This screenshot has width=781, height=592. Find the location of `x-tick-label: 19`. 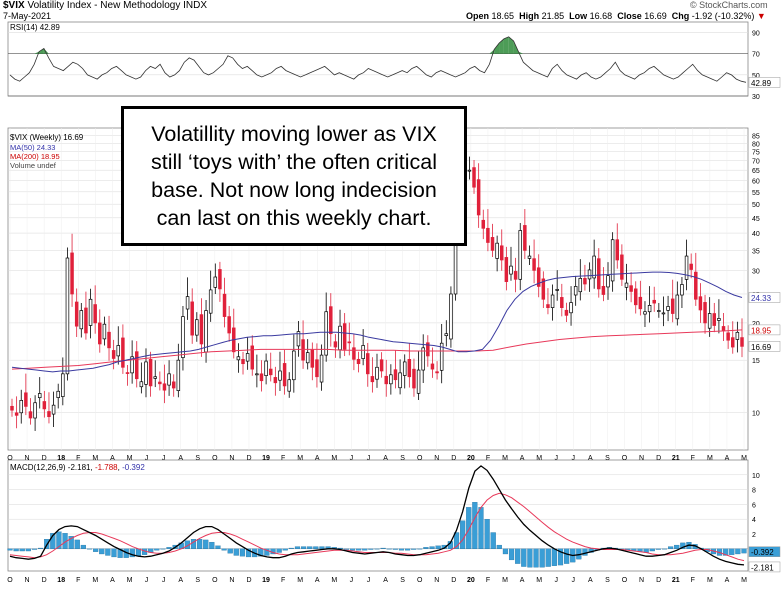

x-tick-label: 19 is located at coordinates (266, 458).